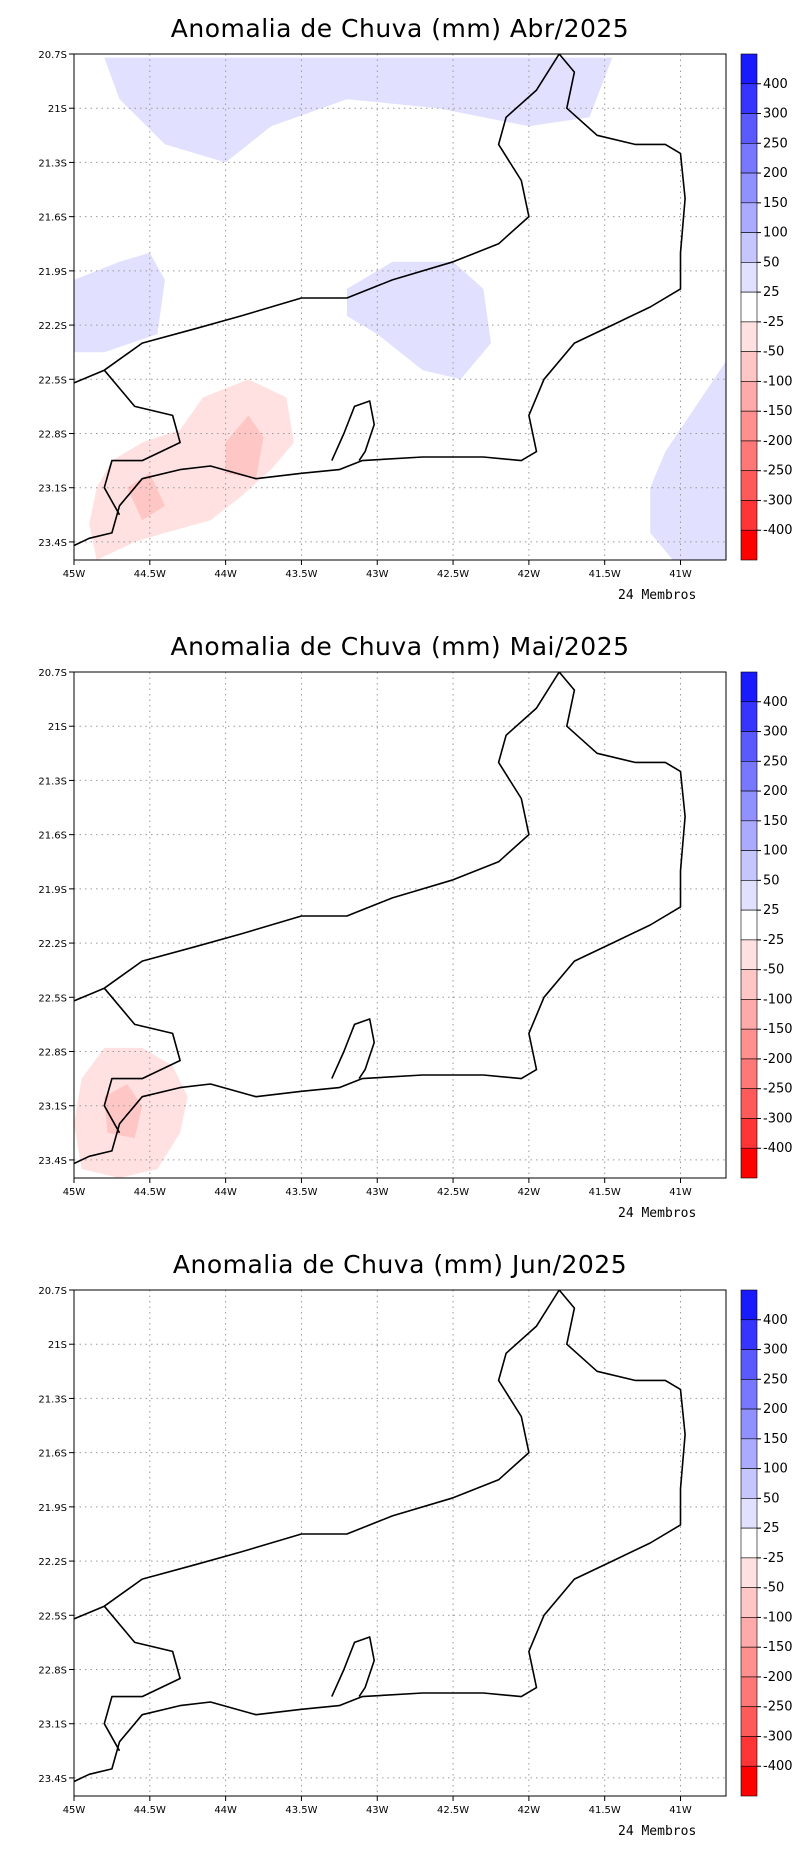 The image size is (800, 1854). Describe the element at coordinates (52, 272) in the screenshot. I see `lat-tick-label: 21.9S` at that location.